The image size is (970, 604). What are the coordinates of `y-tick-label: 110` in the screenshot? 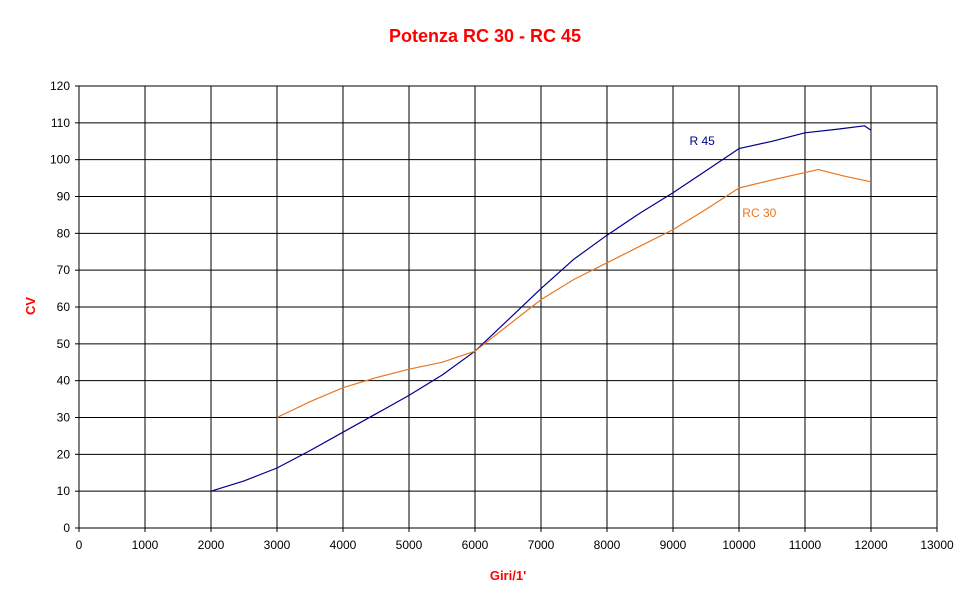 It's located at (60, 123).